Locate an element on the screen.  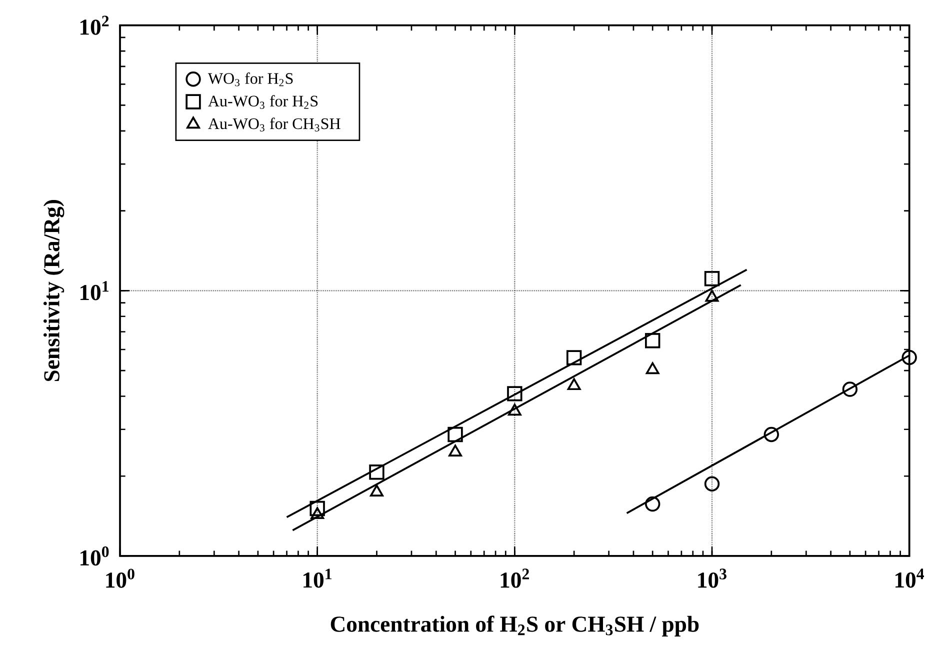
x-tick-label: 10$^{1}$ is located at coordinates (318, 578).